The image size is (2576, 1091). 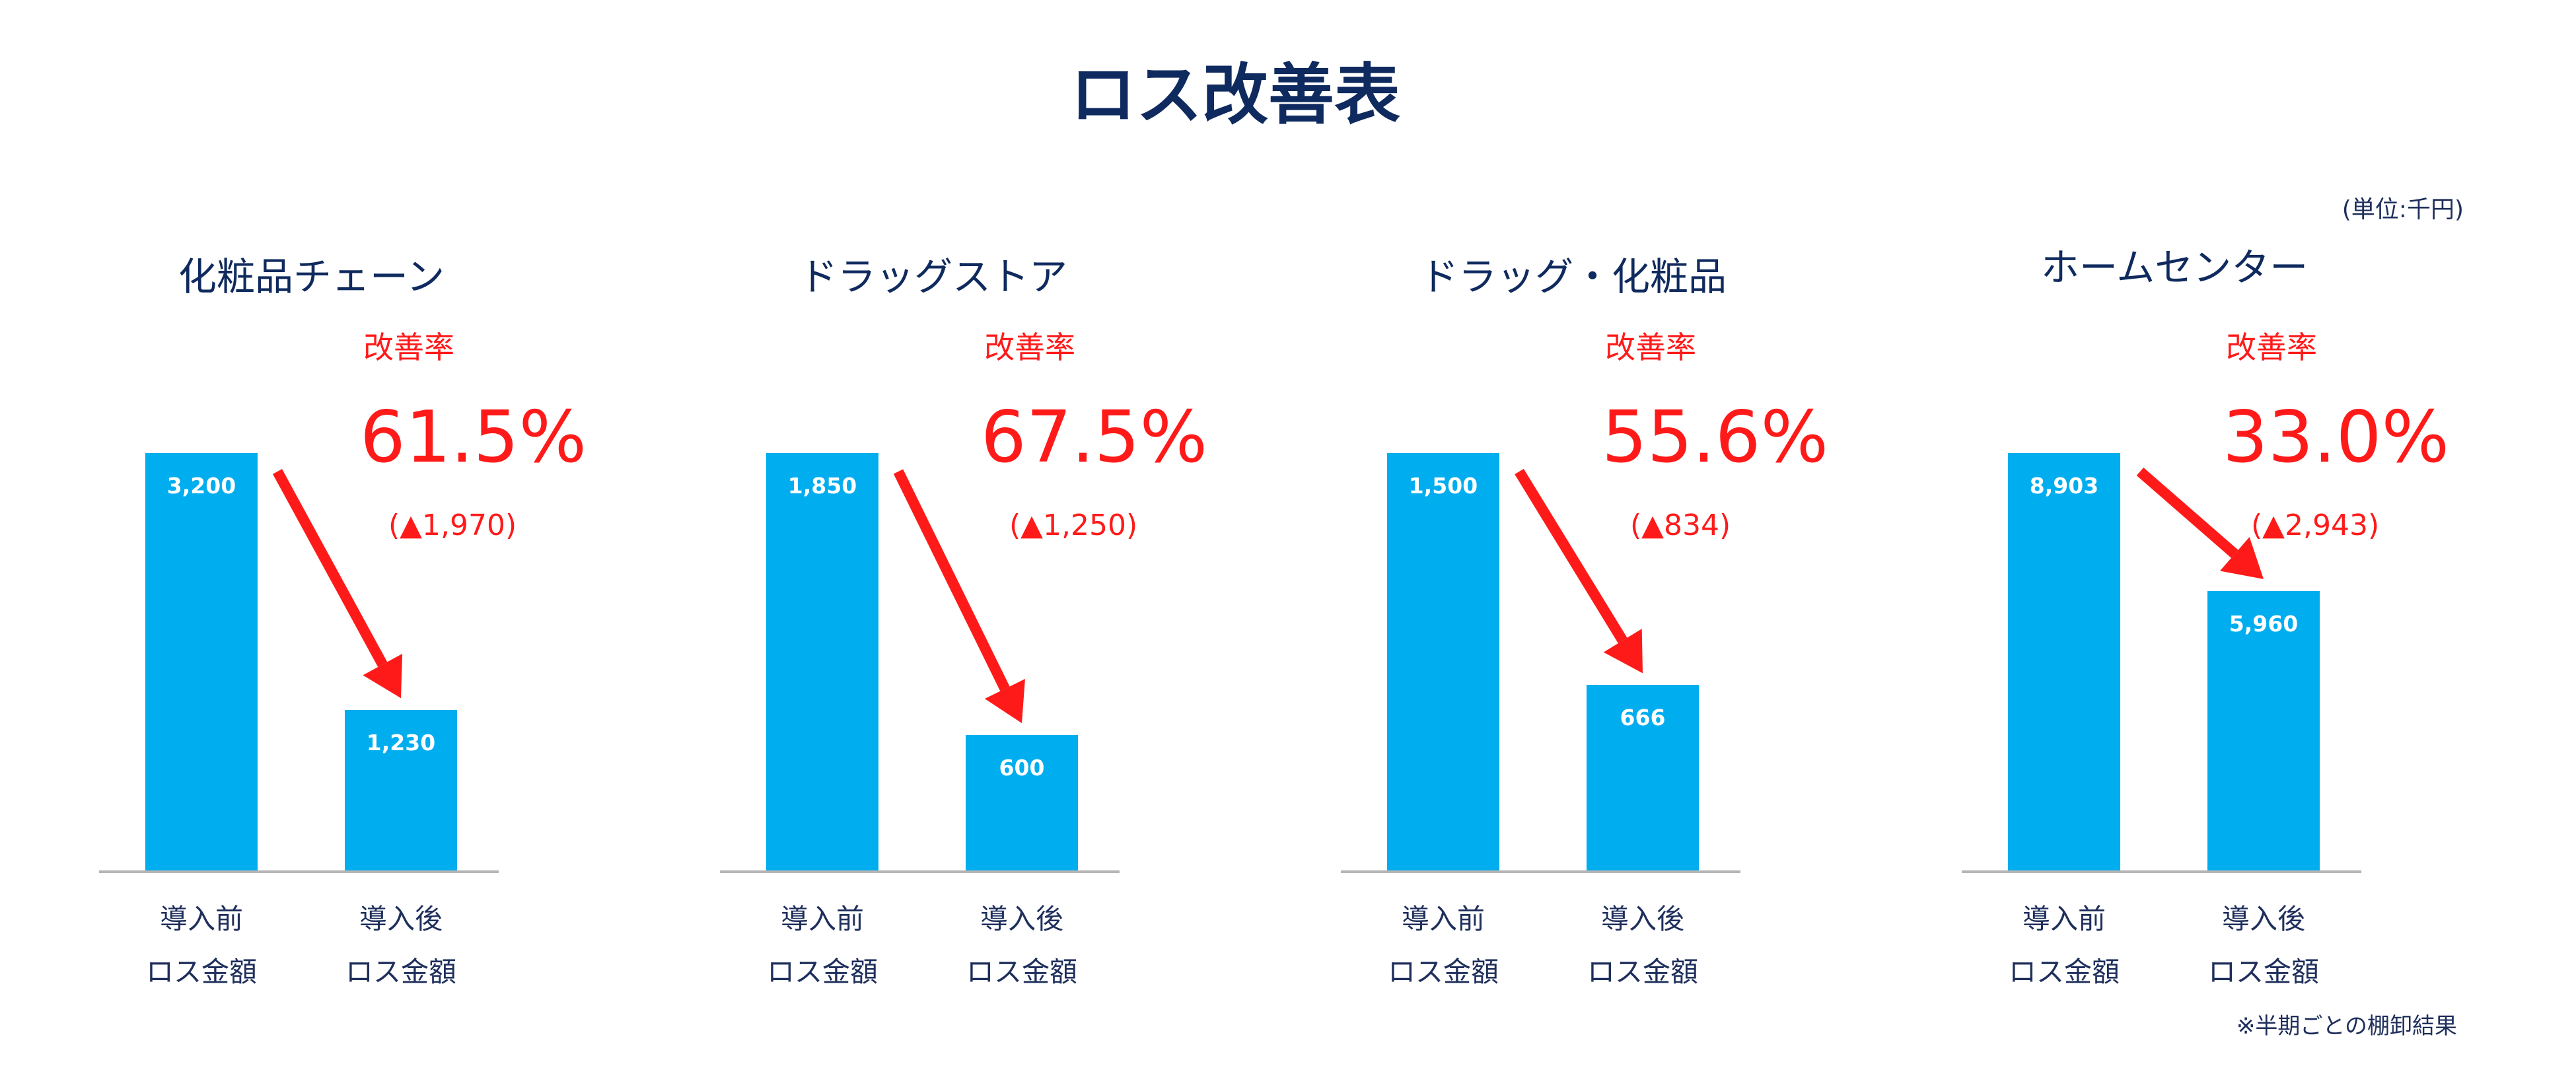 What do you see at coordinates (933, 276) in the screenshot?
I see `chart-title: ドラッグストア` at bounding box center [933, 276].